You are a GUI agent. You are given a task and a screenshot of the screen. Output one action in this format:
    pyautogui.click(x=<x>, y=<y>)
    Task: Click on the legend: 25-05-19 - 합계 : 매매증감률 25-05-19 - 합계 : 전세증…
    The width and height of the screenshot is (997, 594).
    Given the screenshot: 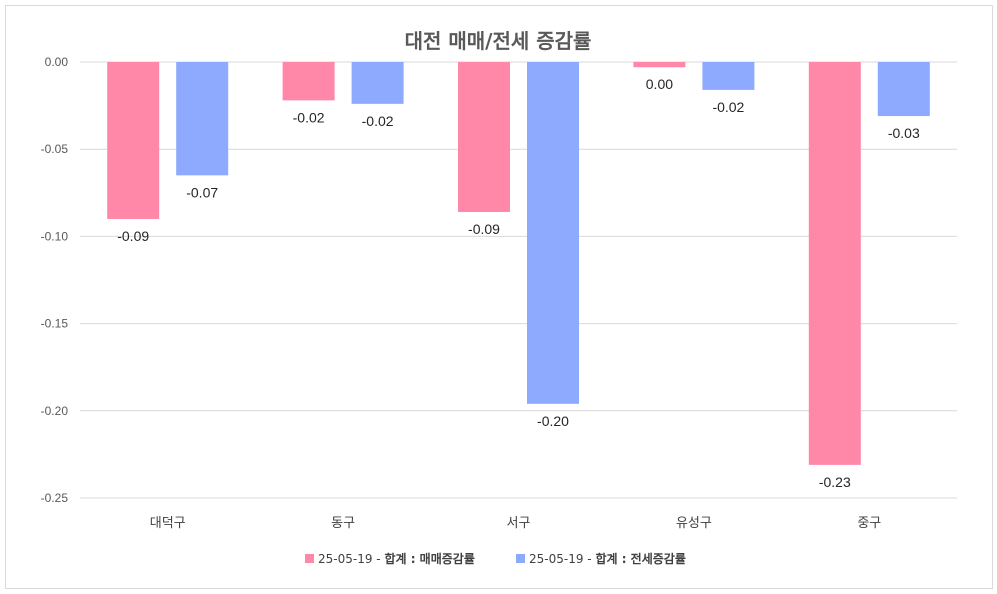 What is the action you would take?
    pyautogui.click(x=495, y=558)
    